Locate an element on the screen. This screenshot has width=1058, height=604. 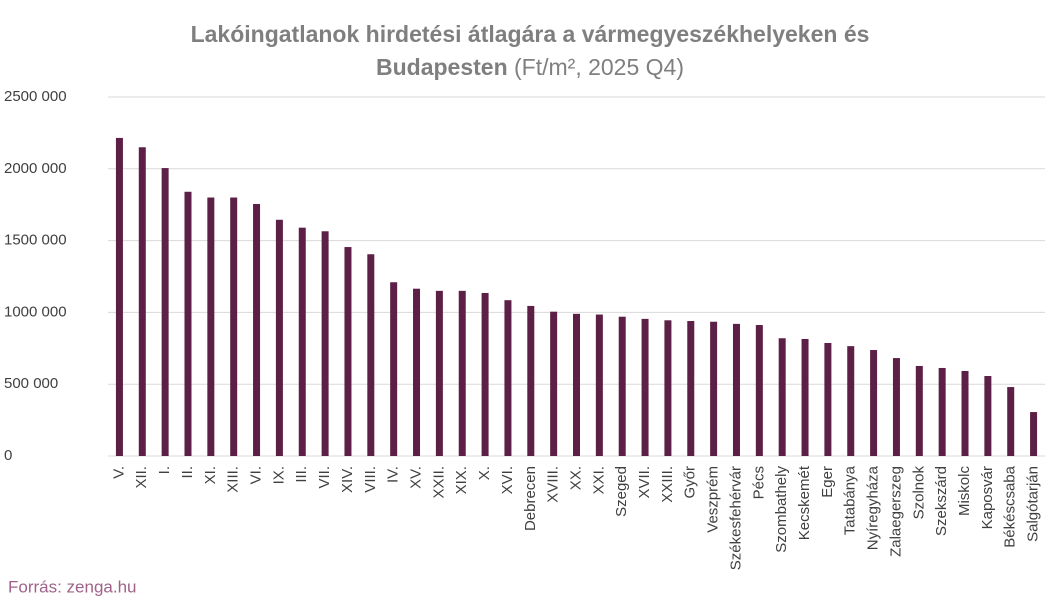
x-tick-label: VI. is located at coordinates (256, 475).